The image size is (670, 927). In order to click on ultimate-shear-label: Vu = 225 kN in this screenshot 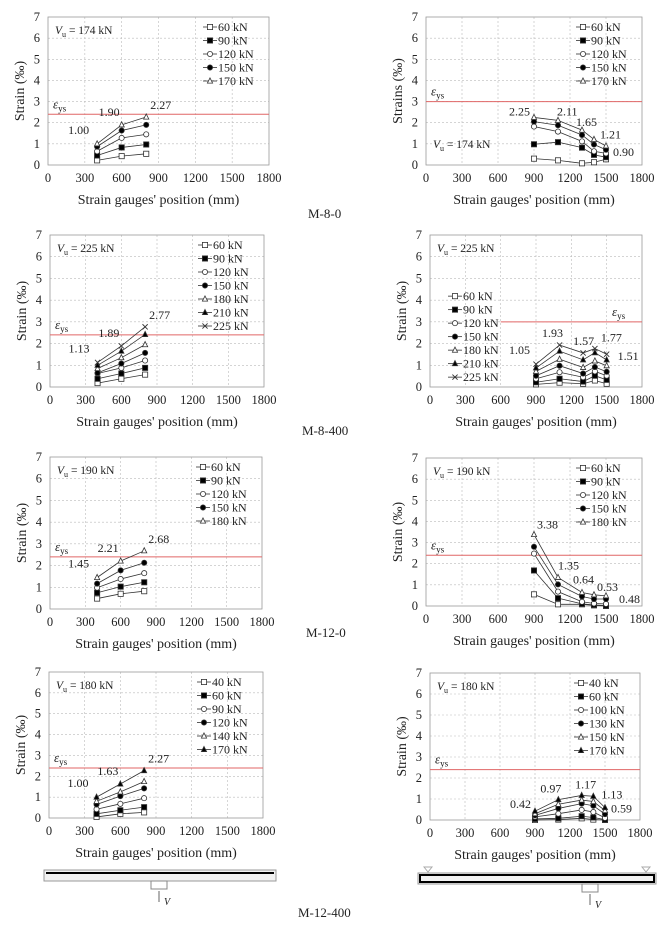, I will do `click(466, 250)`.